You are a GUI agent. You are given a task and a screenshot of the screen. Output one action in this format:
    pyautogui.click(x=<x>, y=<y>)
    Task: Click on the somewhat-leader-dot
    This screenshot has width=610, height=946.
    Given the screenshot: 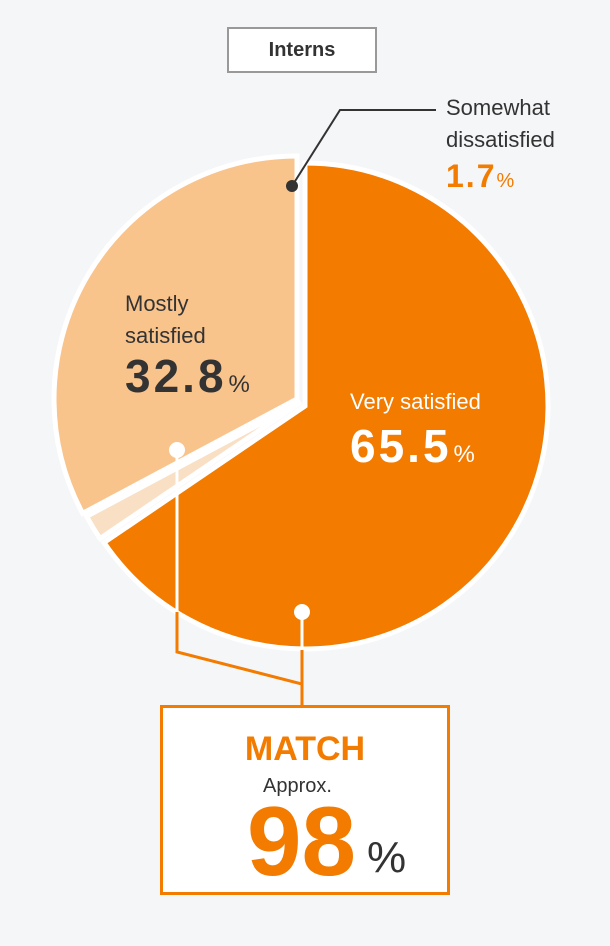 What is the action you would take?
    pyautogui.click(x=292, y=186)
    